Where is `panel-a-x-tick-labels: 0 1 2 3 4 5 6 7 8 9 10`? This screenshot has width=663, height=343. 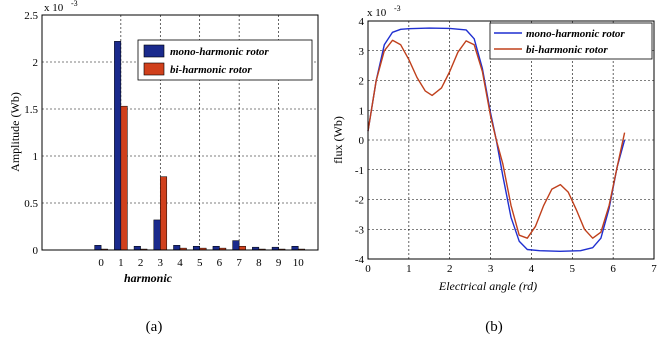
panel-a-x-tick-labels: 0 1 2 3 4 5 6 7 8 9 10 is located at coordinates (201, 263).